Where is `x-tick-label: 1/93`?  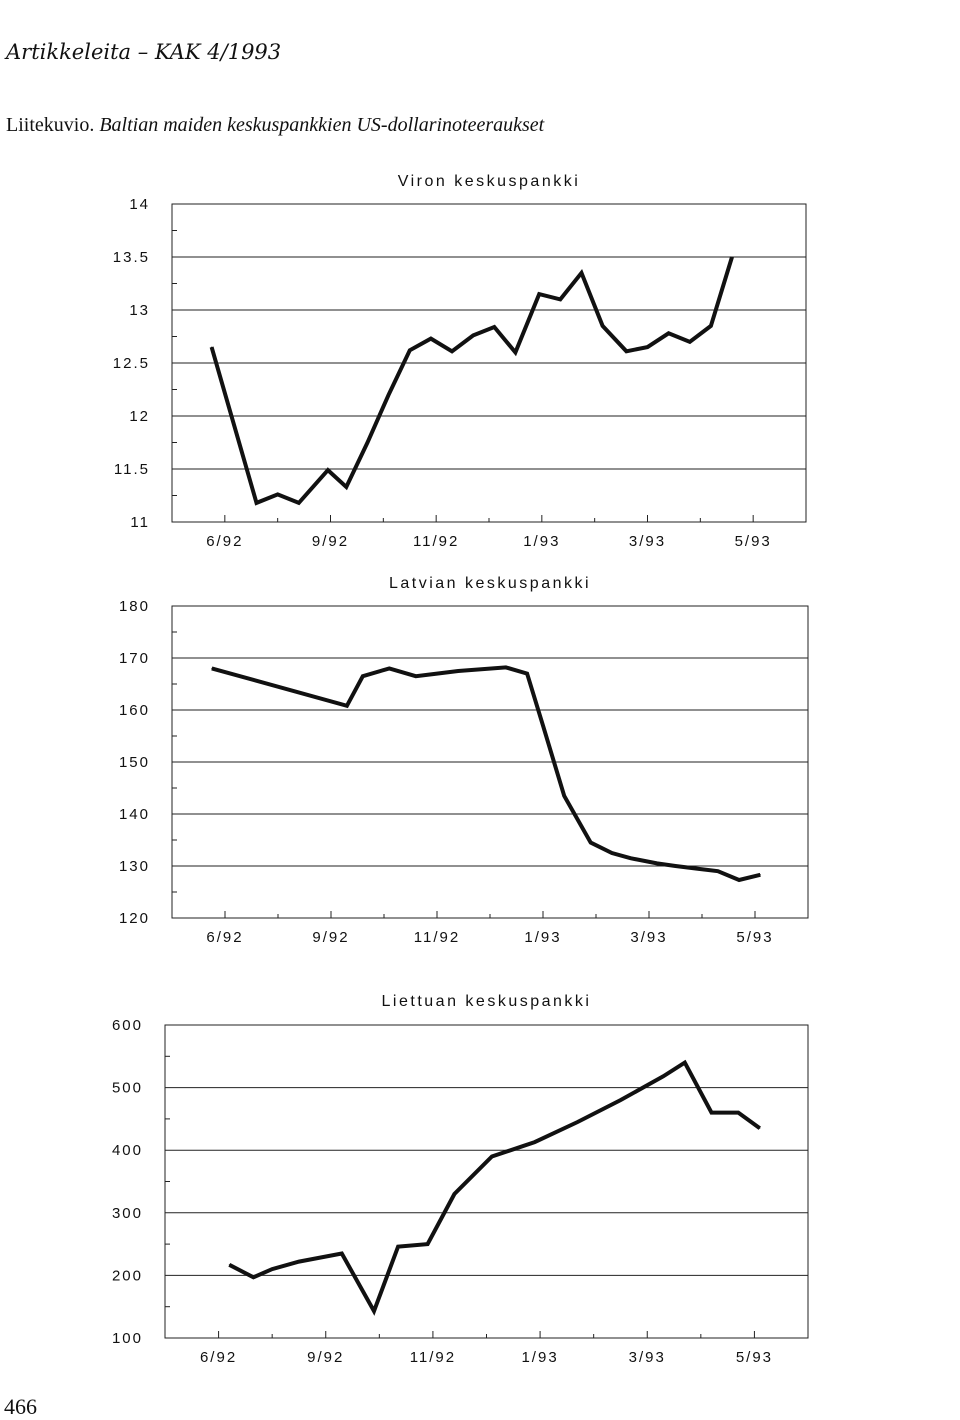
x-tick-label: 1/93 is located at coordinates (542, 937).